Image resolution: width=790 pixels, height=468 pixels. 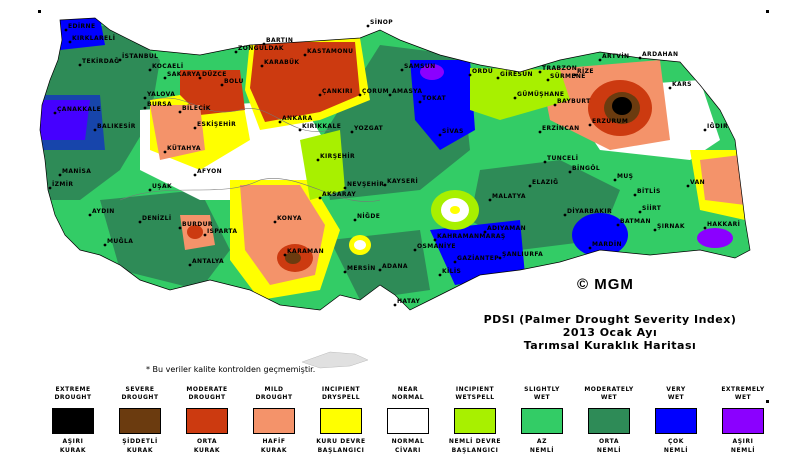 What do you see at coordinates (559, 68) in the screenshot?
I see `city-label: TRABZON` at bounding box center [559, 68].